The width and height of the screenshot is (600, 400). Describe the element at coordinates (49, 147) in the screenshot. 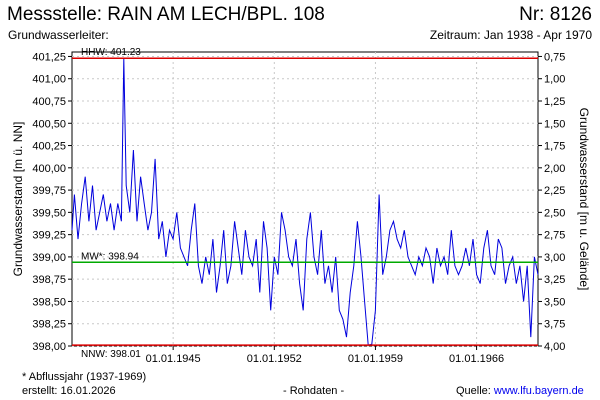

I see `y-tick-label: 400,25` at that location.